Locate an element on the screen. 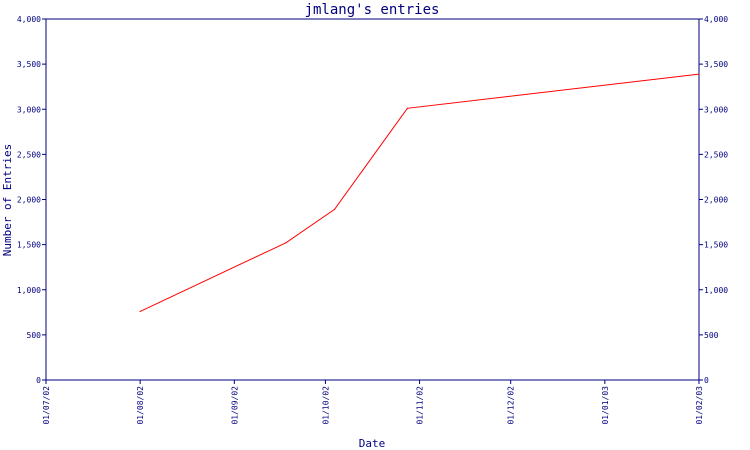 The height and width of the screenshot is (450, 750). x-tick-label: 01/12/02 is located at coordinates (511, 405).